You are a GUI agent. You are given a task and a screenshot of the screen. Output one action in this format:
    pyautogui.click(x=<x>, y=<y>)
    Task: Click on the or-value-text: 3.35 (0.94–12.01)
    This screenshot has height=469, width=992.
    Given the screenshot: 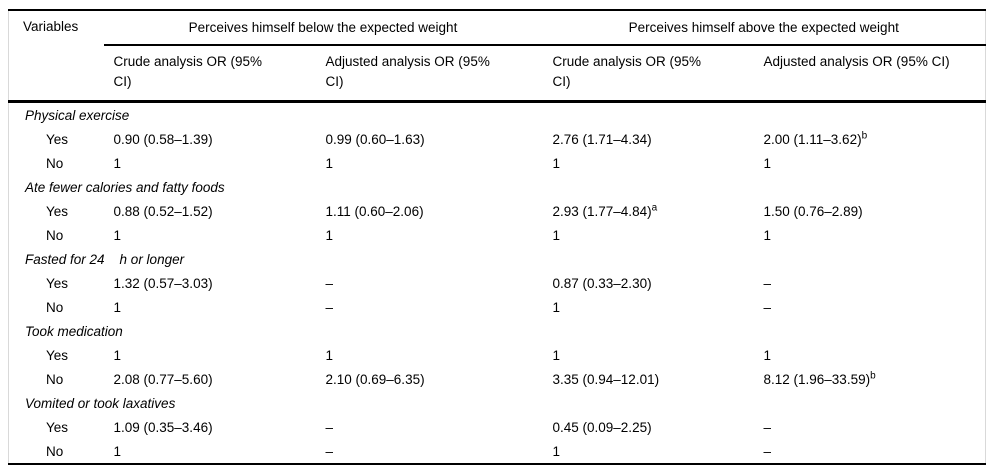 What is the action you would take?
    pyautogui.click(x=606, y=379)
    